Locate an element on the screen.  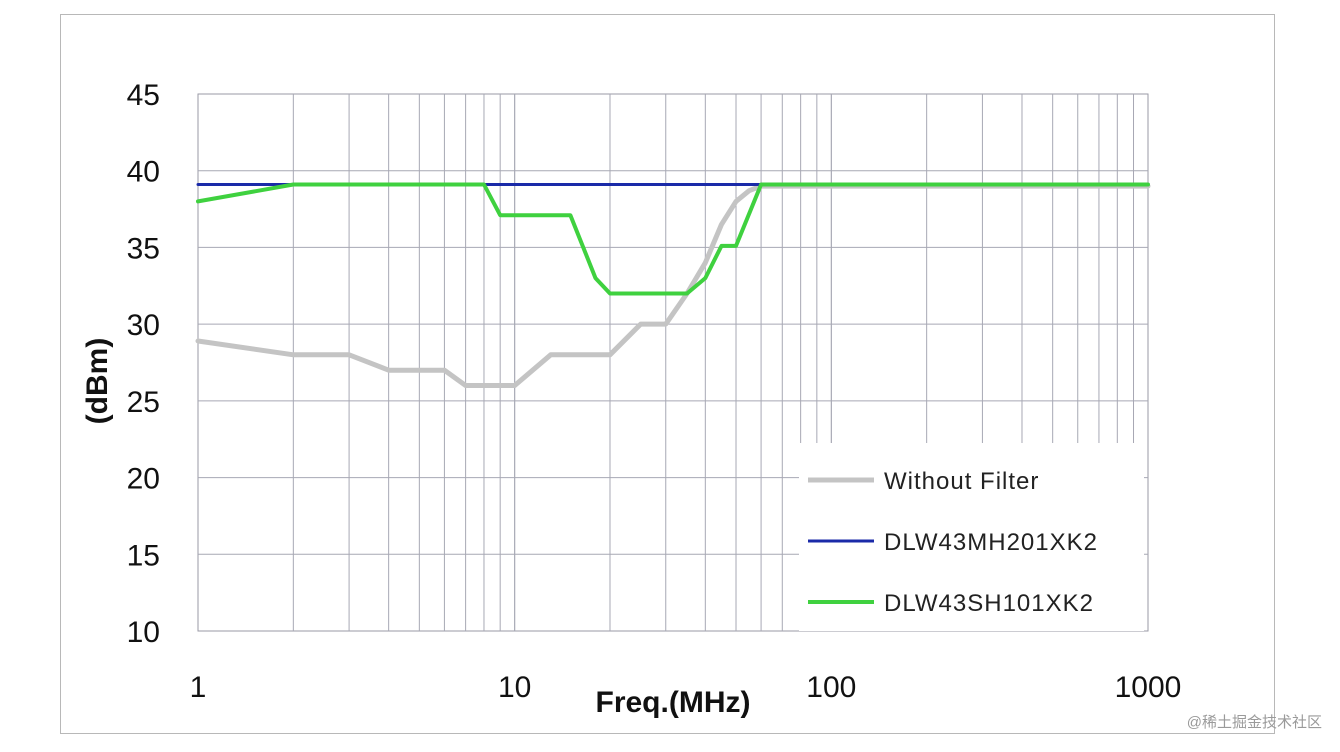
x-tick-label: 10 is located at coordinates (514, 687).